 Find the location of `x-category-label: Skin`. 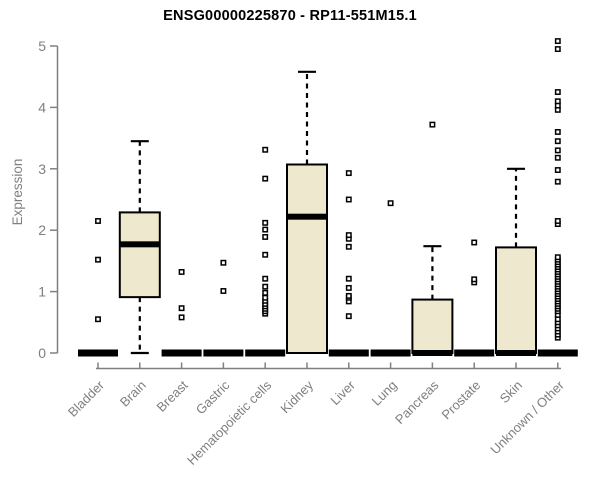

x-category-label: Skin is located at coordinates (511, 392).